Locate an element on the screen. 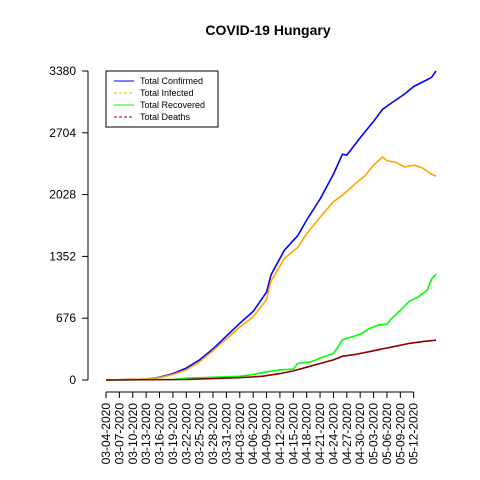  y-tick-label: 676 is located at coordinates (66, 318).